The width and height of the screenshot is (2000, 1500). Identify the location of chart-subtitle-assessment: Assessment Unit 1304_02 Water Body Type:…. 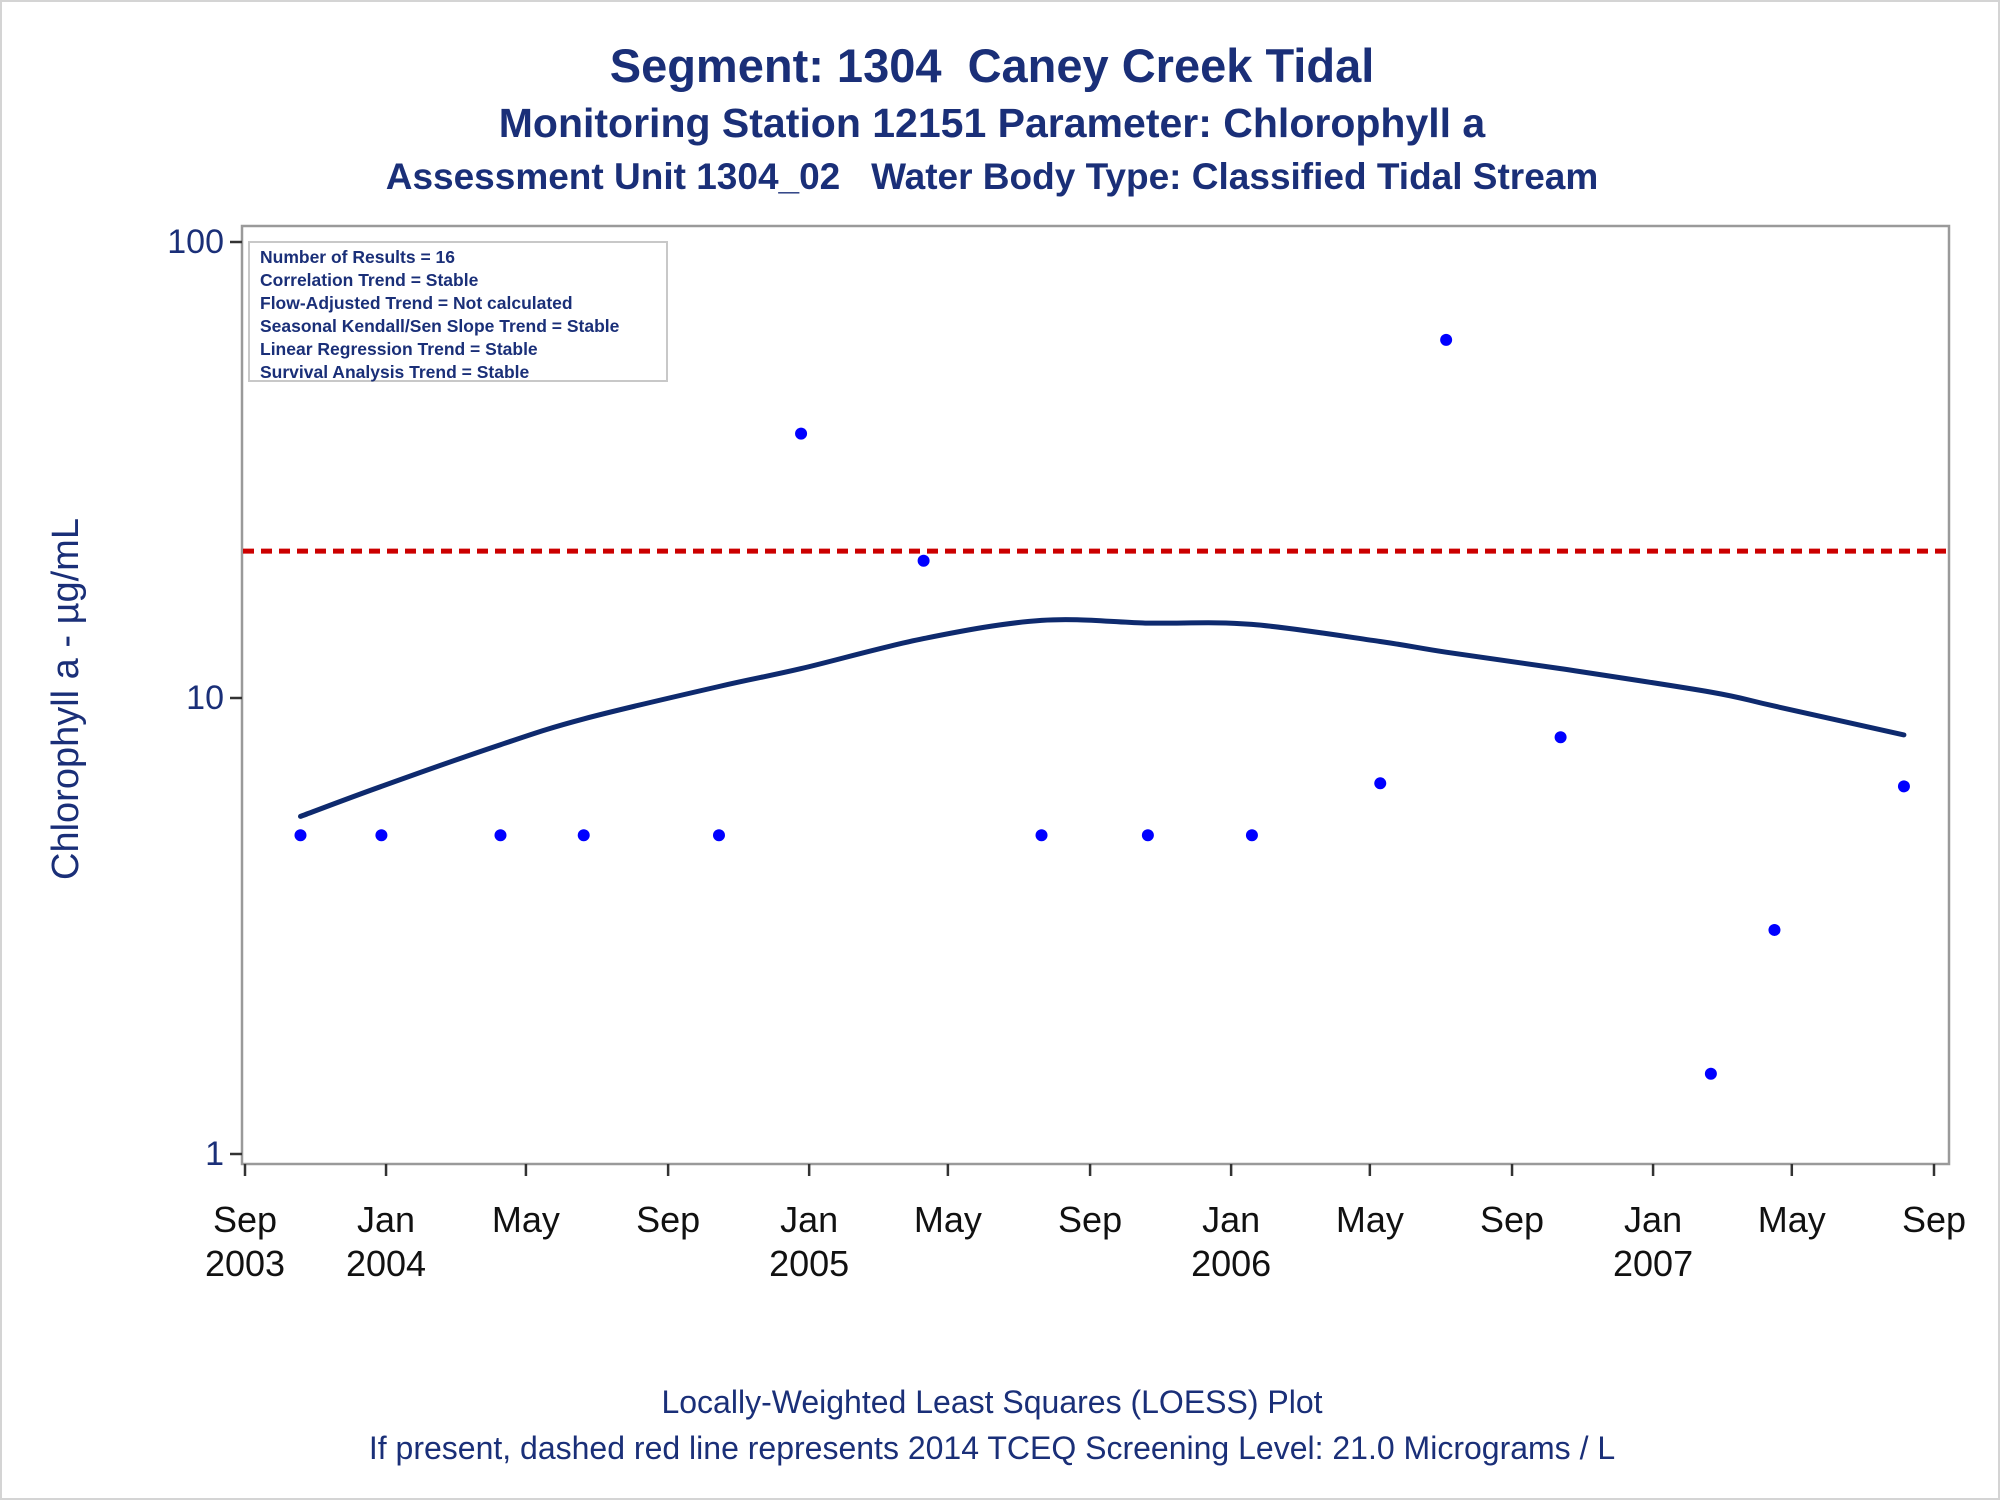
(992, 176).